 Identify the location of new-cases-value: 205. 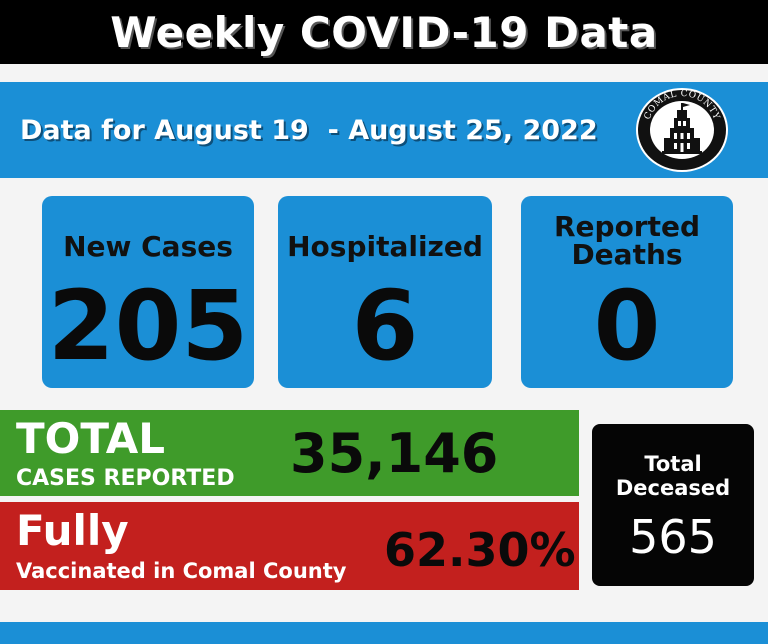
(148, 326).